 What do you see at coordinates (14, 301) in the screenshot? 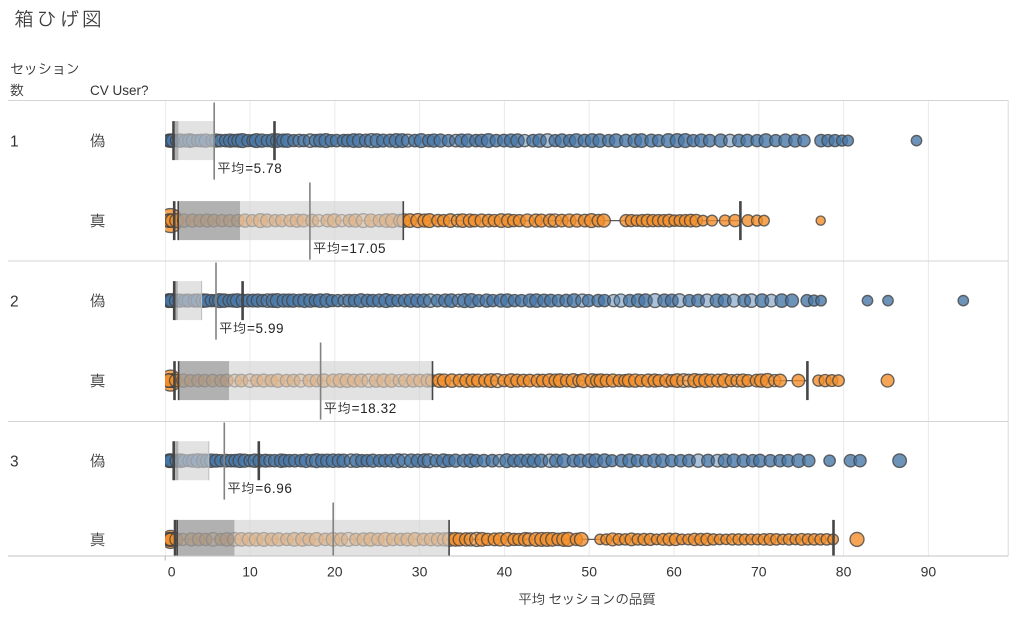
I see `svg-text: 2` at bounding box center [14, 301].